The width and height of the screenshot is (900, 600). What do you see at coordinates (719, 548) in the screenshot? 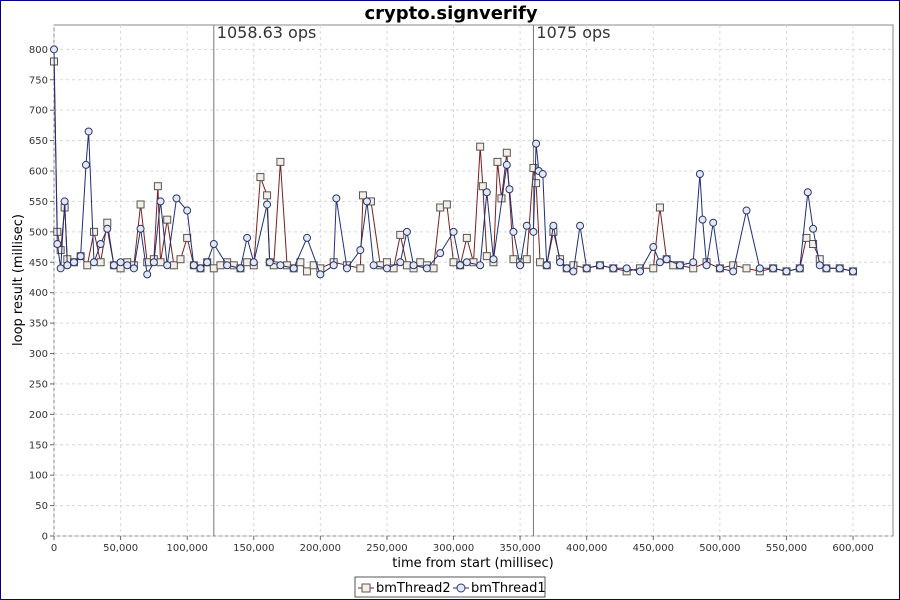
I see `x-tick-label: 500,000` at bounding box center [719, 548].